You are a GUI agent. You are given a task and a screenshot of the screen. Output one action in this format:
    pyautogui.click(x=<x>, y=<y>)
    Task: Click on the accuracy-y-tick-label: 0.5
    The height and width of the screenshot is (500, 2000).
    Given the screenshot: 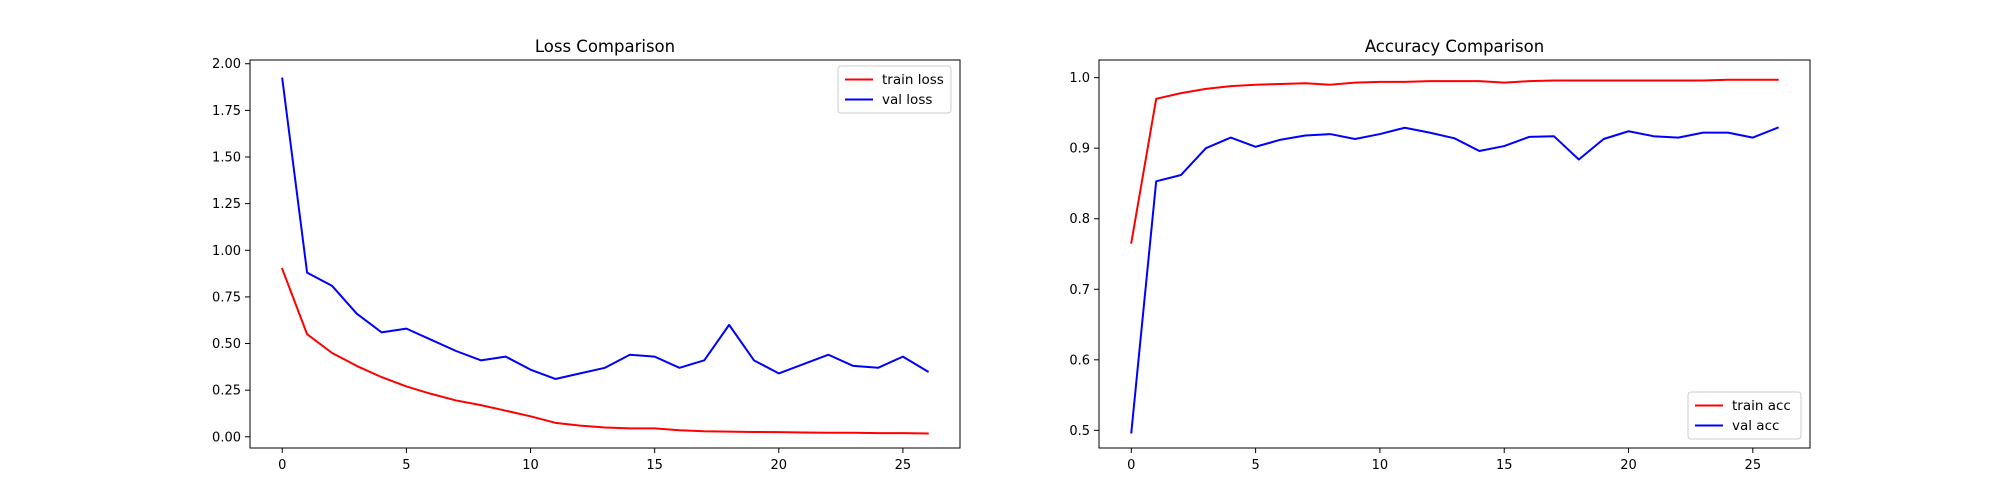 What is the action you would take?
    pyautogui.click(x=1079, y=431)
    